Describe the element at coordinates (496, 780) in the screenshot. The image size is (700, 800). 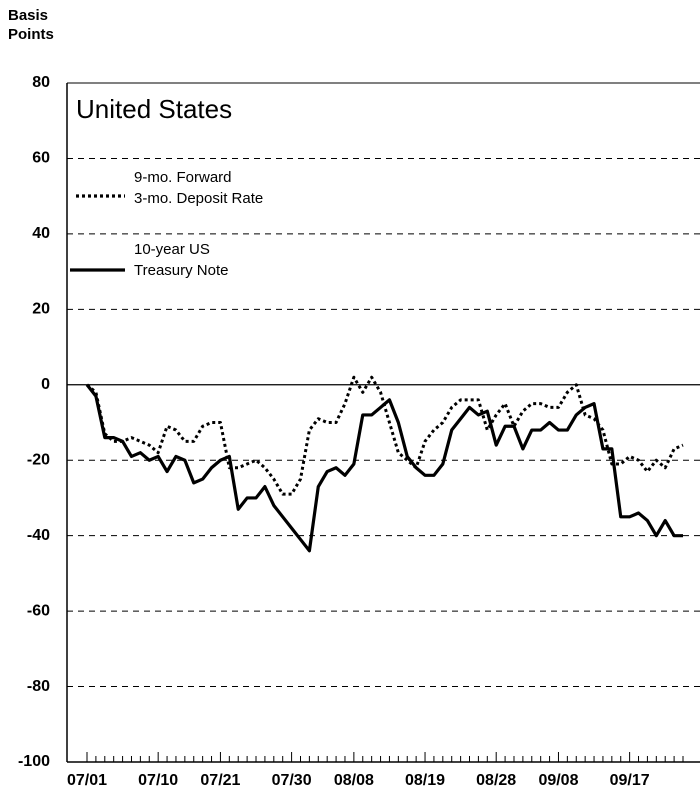
I see `x-tick-label: 08/28` at that location.